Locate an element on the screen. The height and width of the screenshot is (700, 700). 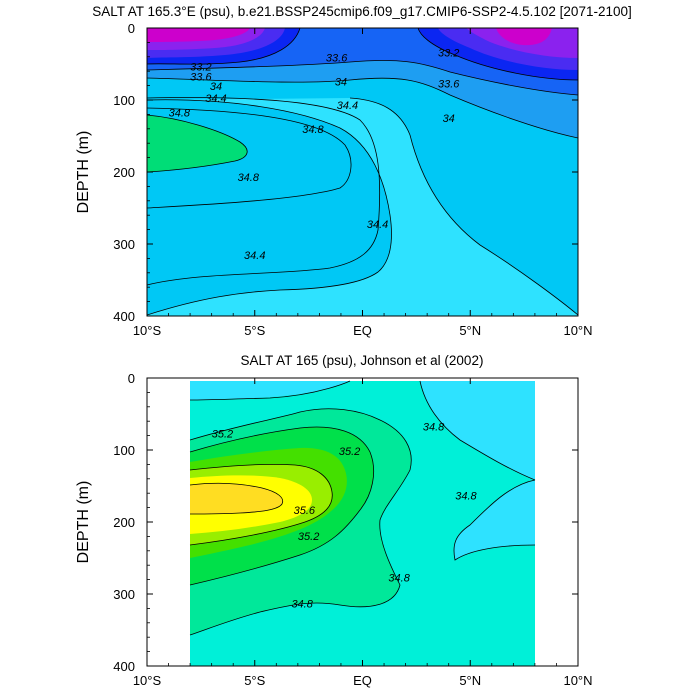
panel-bottom-y-tick-label: 100 is located at coordinates (124, 450).